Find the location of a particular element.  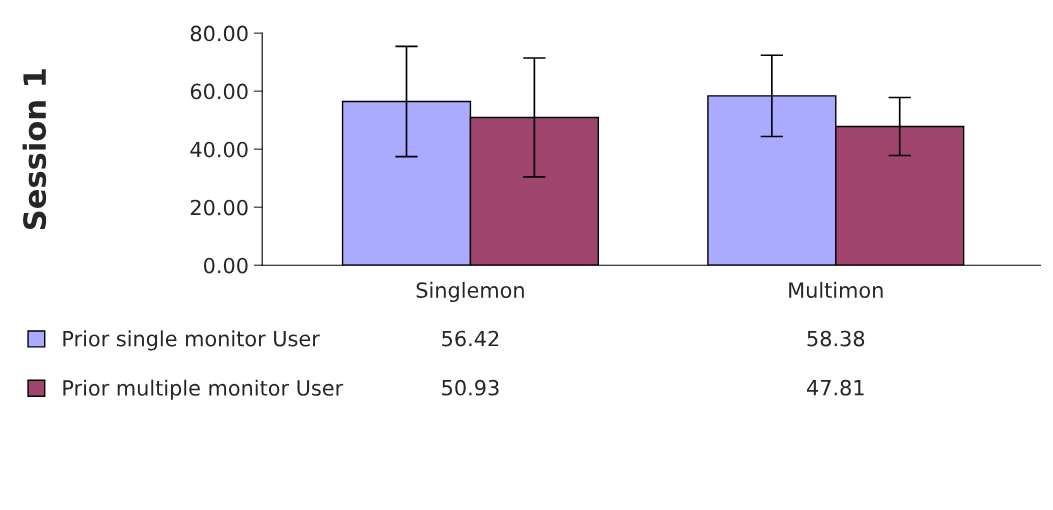

x-tick-label: Singlemon is located at coordinates (470, 292).